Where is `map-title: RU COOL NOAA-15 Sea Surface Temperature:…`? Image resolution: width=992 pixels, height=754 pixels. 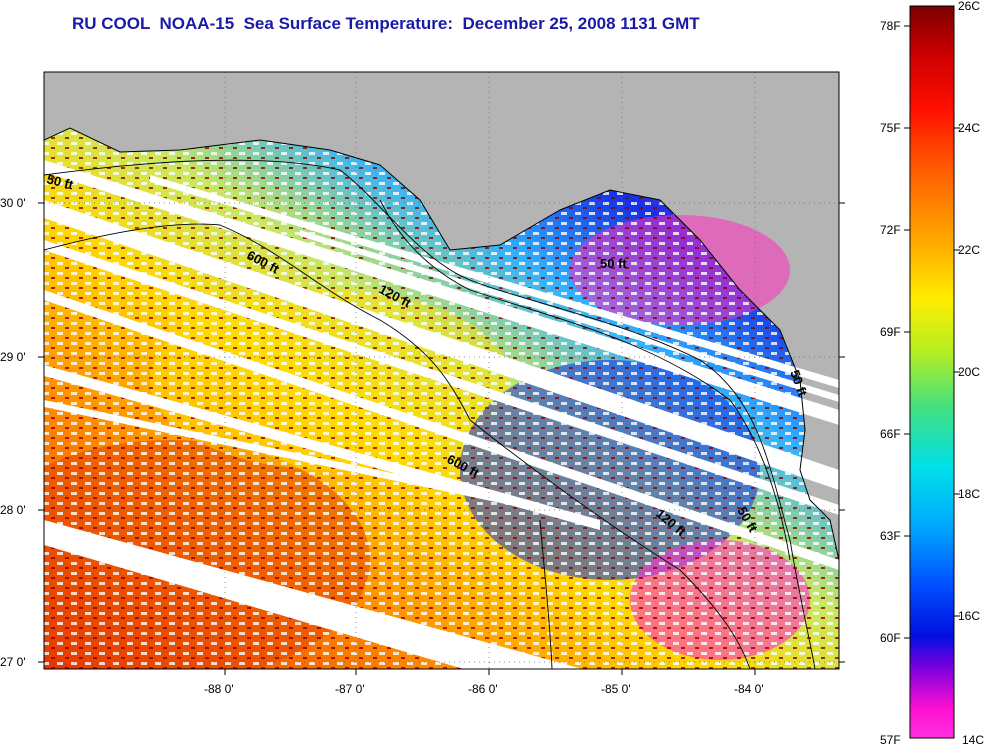 map-title: RU COOL NOAA-15 Sea Surface Temperature:… is located at coordinates (386, 23).